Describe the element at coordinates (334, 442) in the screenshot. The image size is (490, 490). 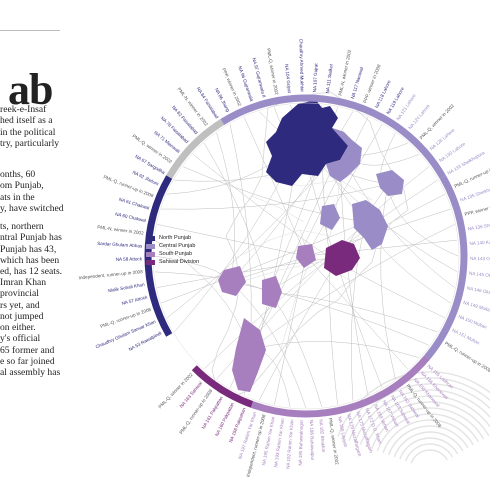
I see `constituency-label-south: PML-Q, winner in 2002` at that location.